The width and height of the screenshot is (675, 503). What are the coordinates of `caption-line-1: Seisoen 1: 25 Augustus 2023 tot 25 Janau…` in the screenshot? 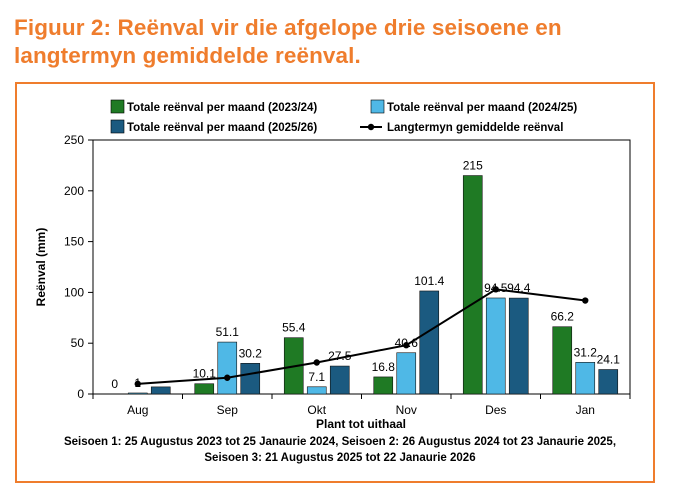 It's located at (340, 442).